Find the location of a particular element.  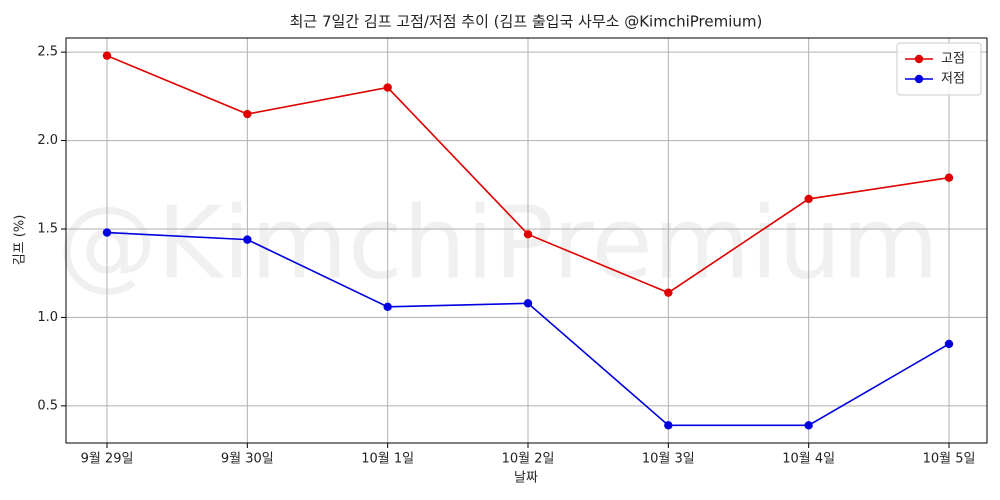

x-tick-label: 10월 5일 is located at coordinates (949, 459).